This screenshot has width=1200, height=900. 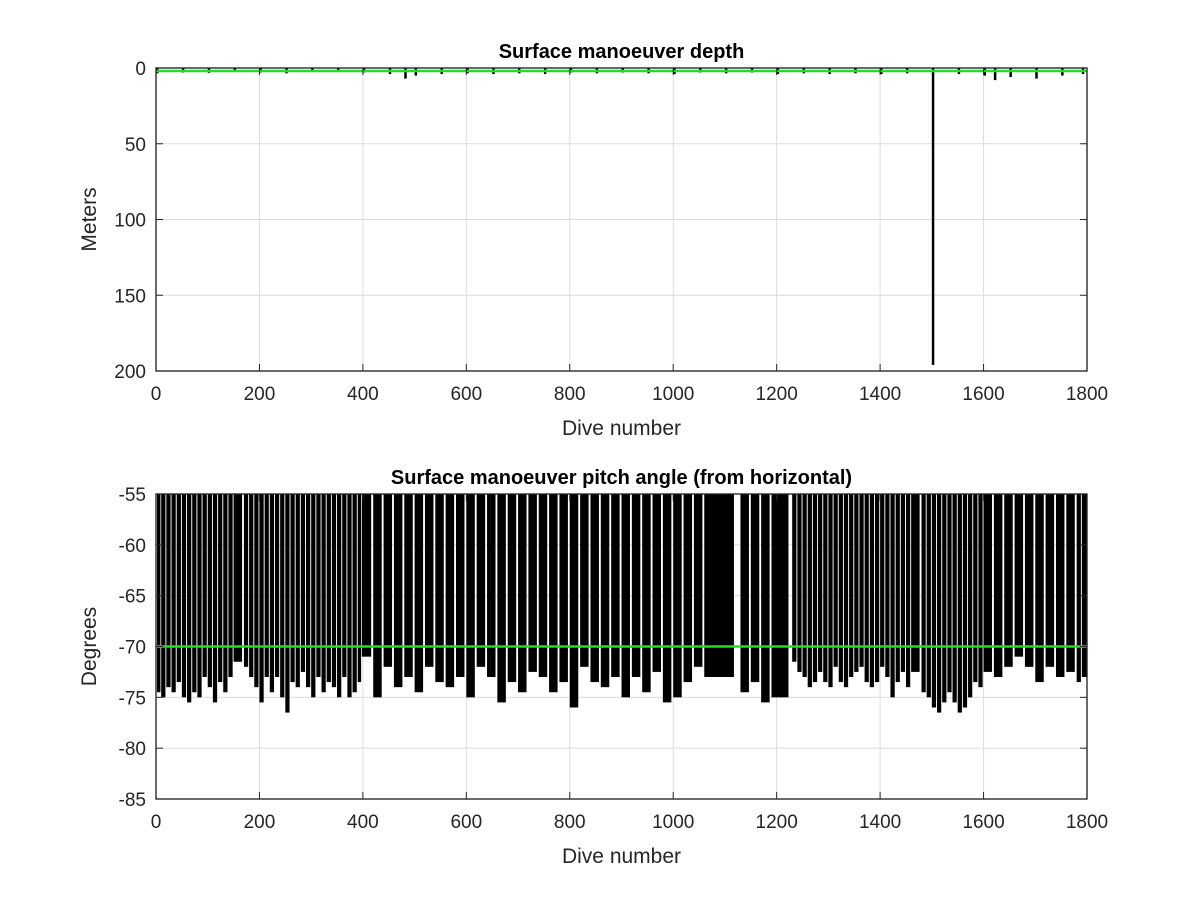 What do you see at coordinates (777, 394) in the screenshot?
I see `depth-x-tick-label: 1200` at bounding box center [777, 394].